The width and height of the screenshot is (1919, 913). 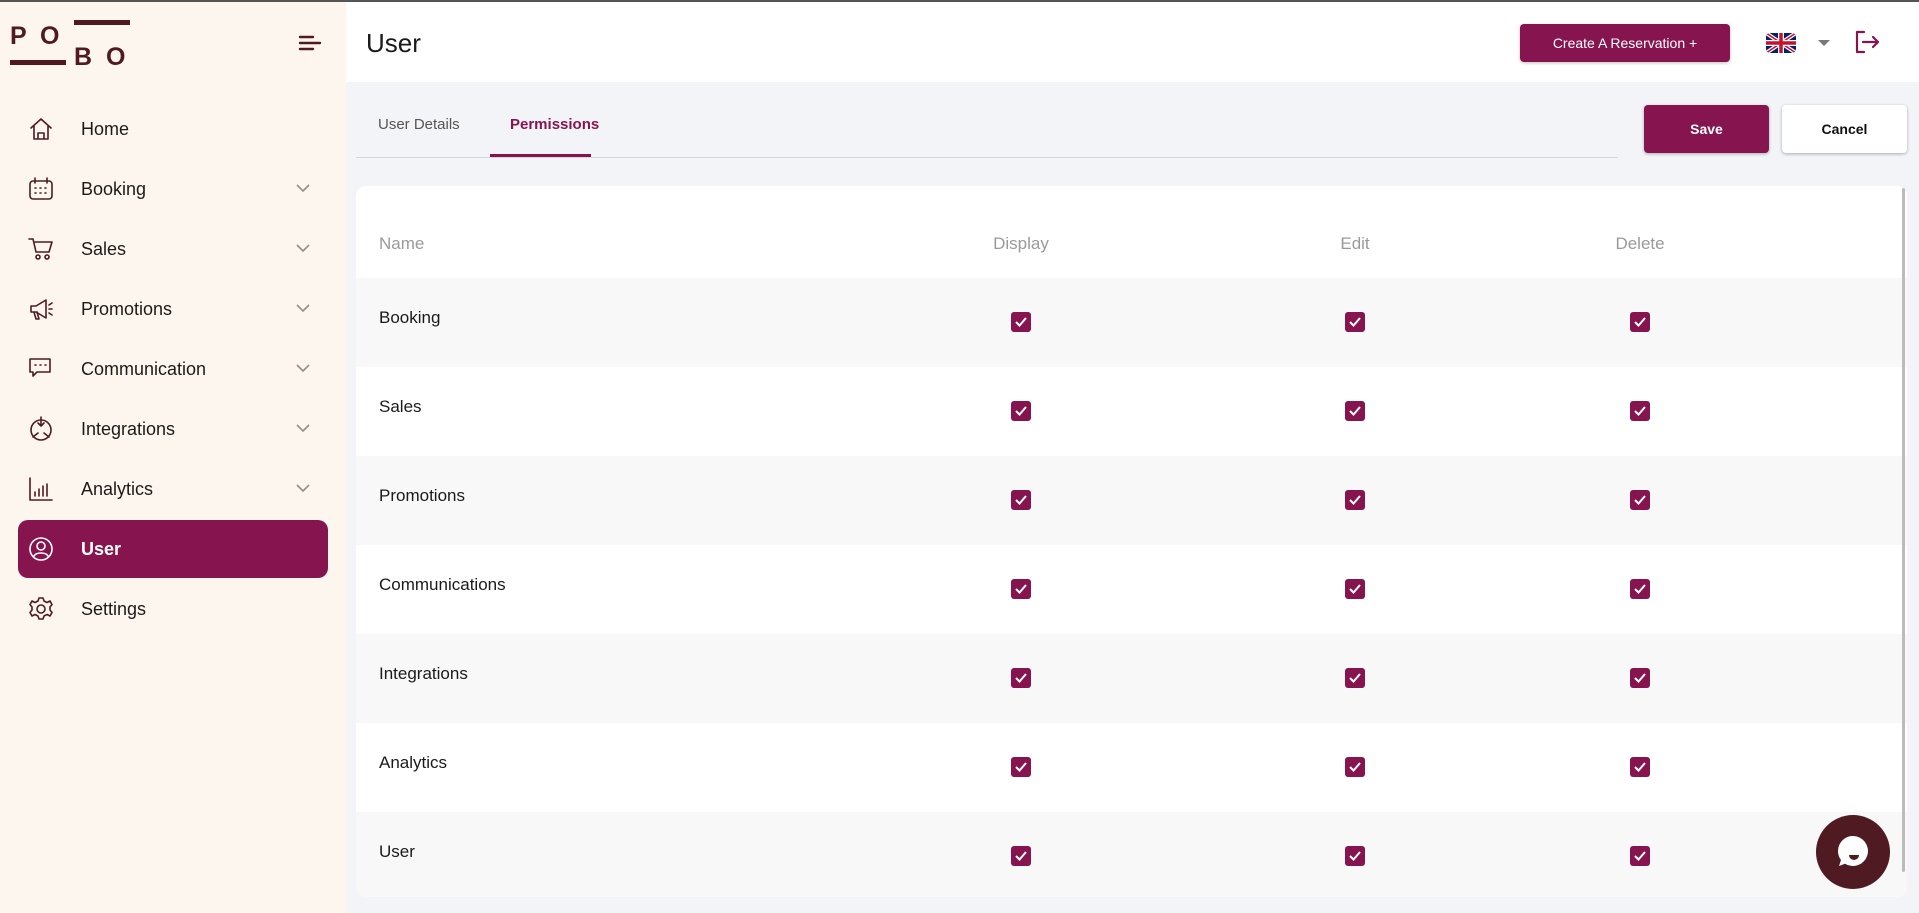 What do you see at coordinates (1824, 43) in the screenshot?
I see `language-dropdown-caret-icon` at bounding box center [1824, 43].